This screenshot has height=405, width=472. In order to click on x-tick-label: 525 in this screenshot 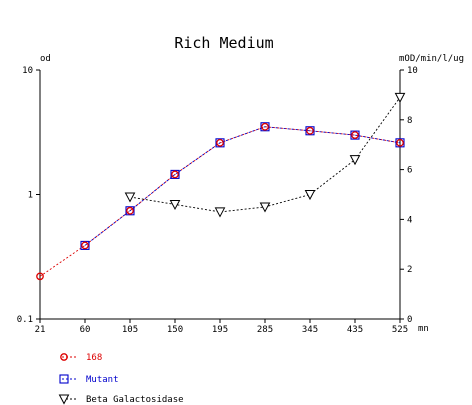, I will do `click(400, 330)`.